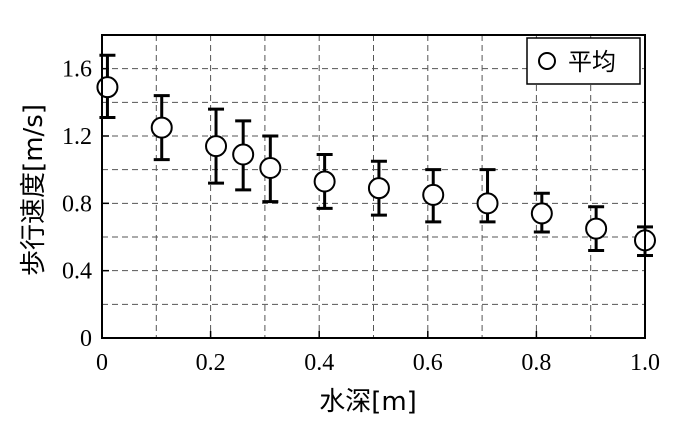 The image size is (685, 426). I want to click on x-tick-label: 1.0, so click(645, 363).